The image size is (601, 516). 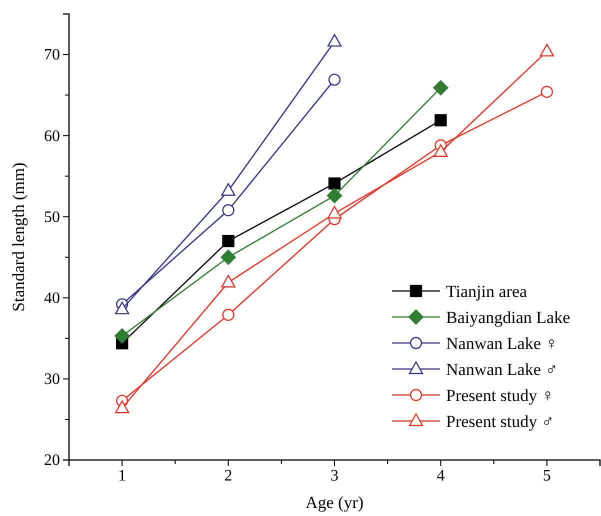 What do you see at coordinates (508, 317) in the screenshot?
I see `legend-label: Baiyangdian Lake` at bounding box center [508, 317].